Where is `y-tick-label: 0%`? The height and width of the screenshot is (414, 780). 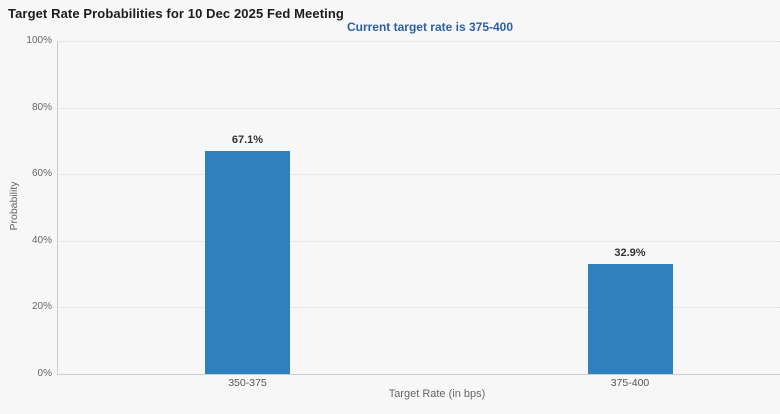 y-tick-label: 0% is located at coordinates (44, 373).